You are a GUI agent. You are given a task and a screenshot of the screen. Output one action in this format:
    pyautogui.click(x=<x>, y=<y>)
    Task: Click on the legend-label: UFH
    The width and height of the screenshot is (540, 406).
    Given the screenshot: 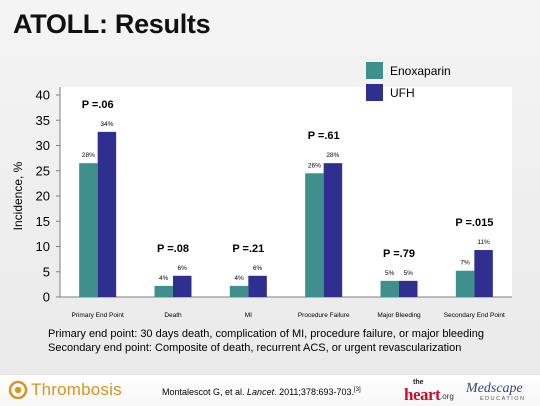 What is the action you would take?
    pyautogui.click(x=402, y=93)
    